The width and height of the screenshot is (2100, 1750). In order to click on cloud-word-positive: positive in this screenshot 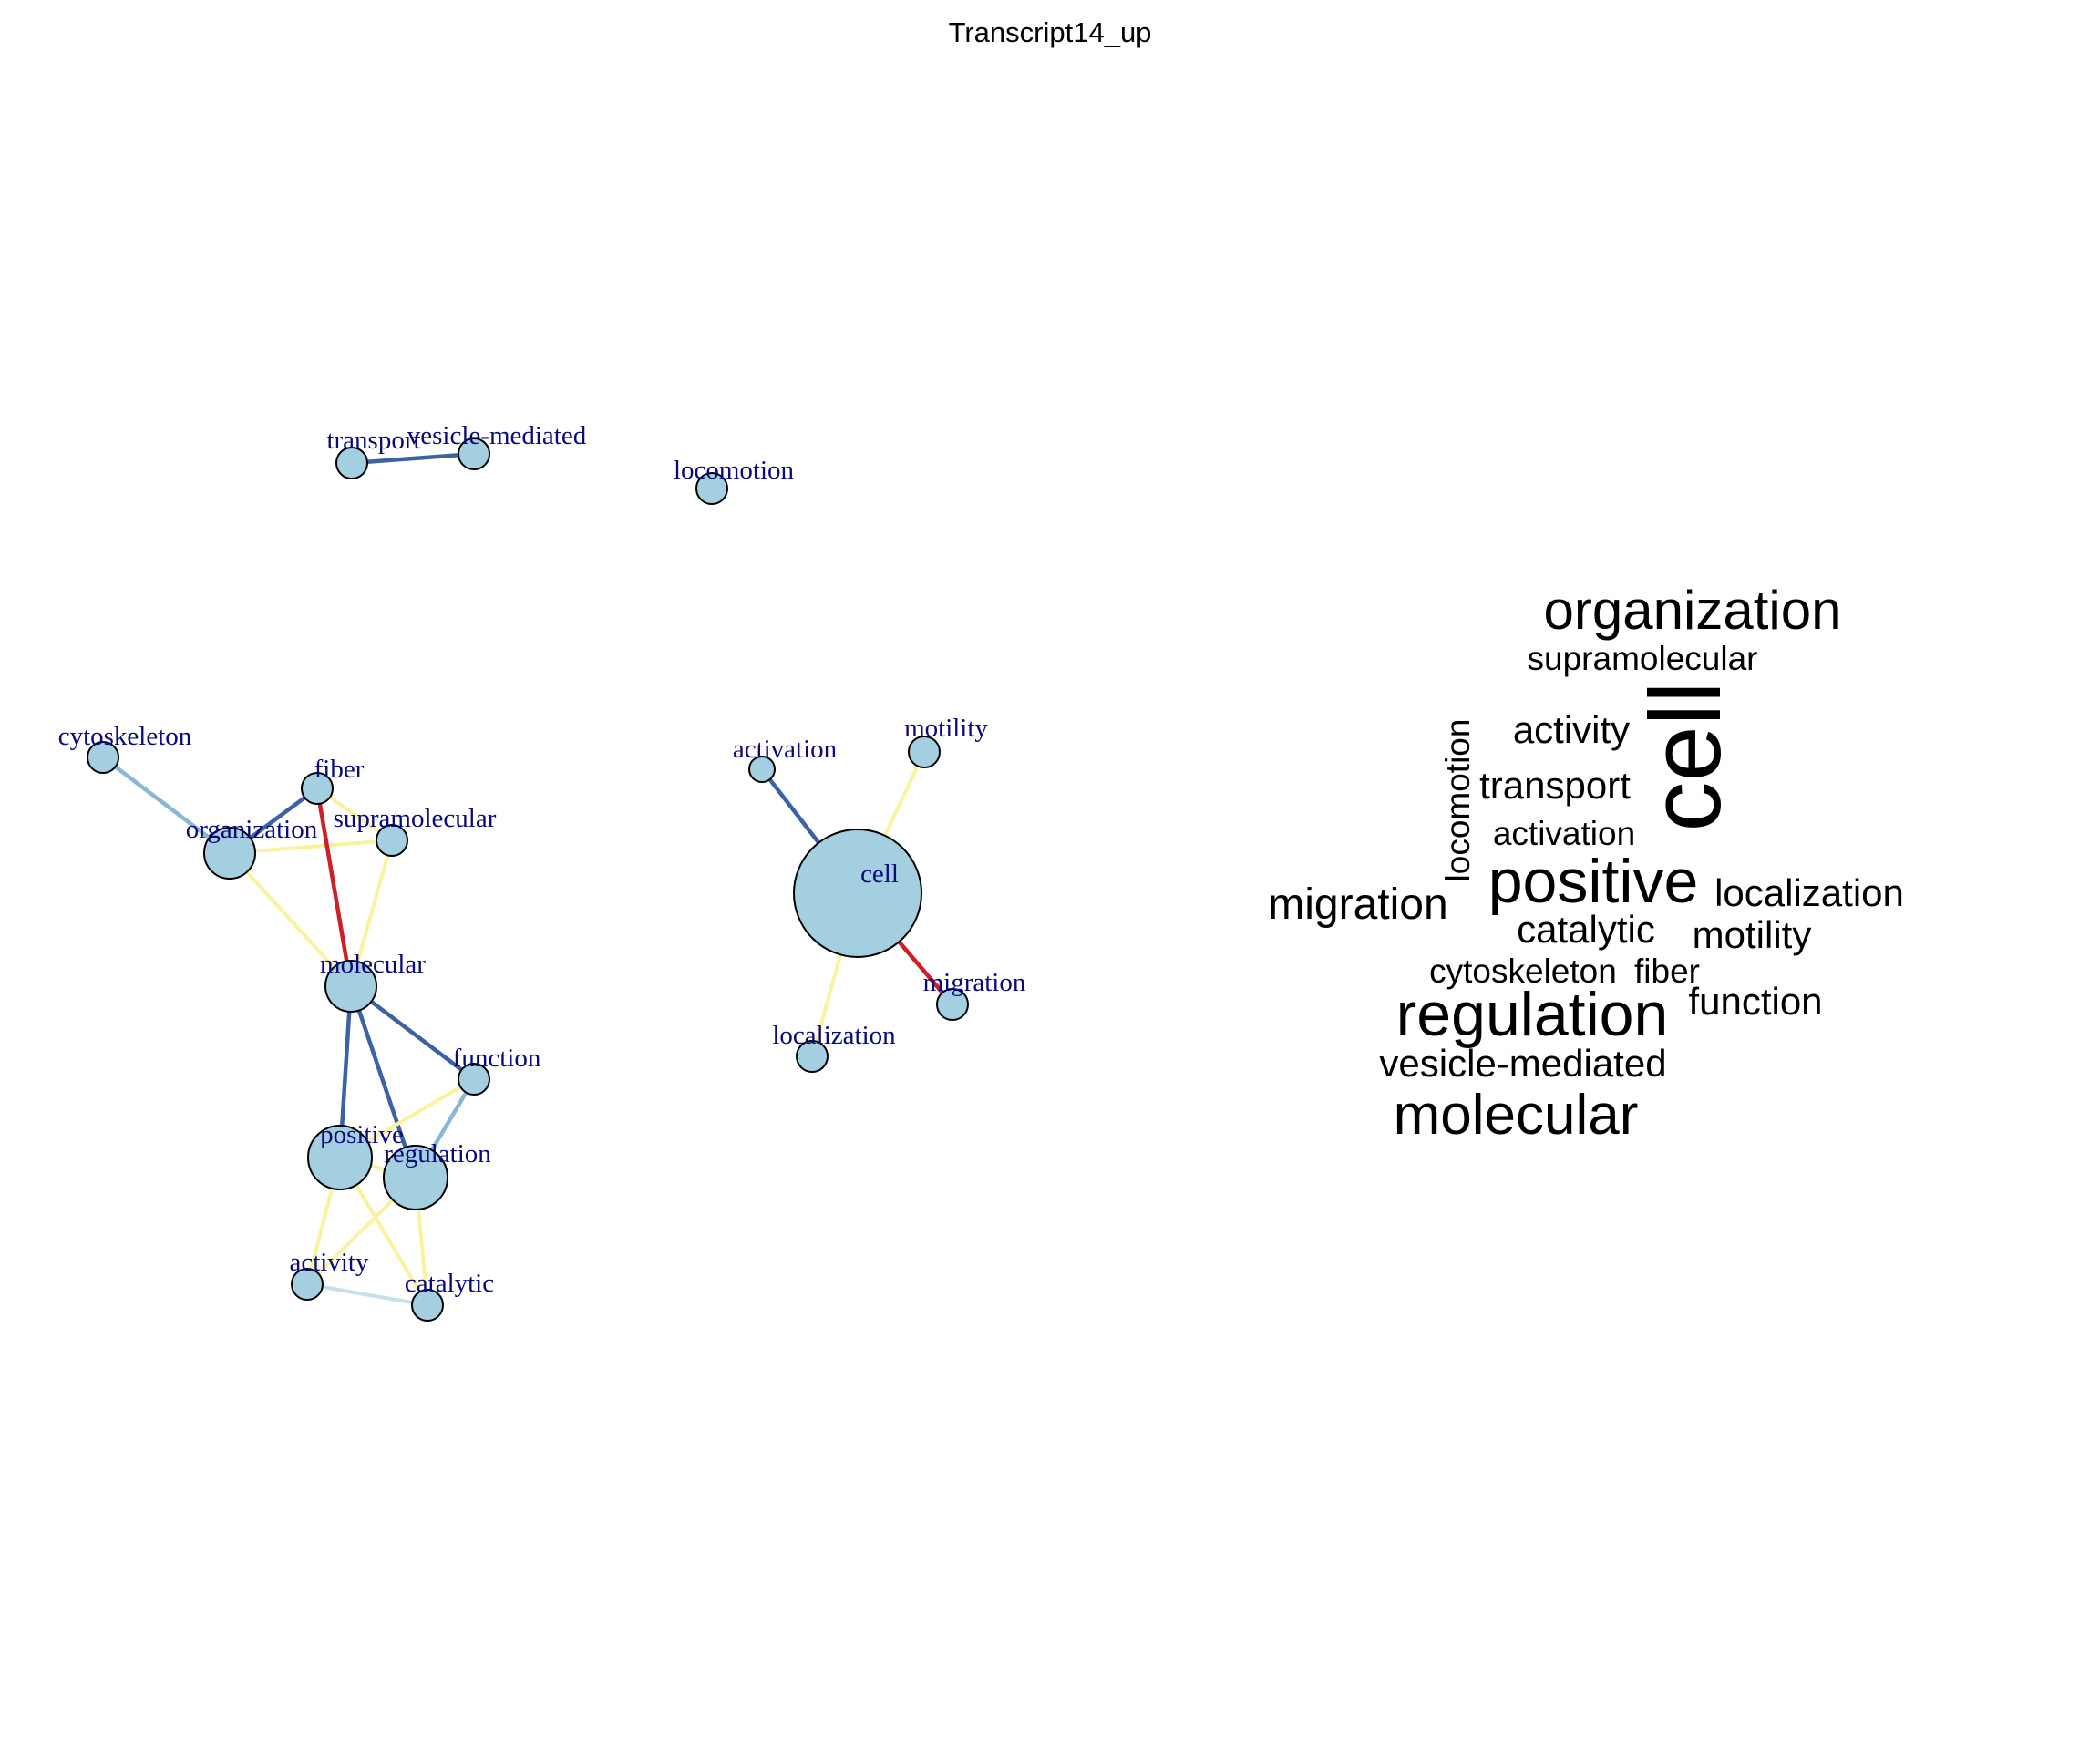, I will do `click(1594, 882)`.